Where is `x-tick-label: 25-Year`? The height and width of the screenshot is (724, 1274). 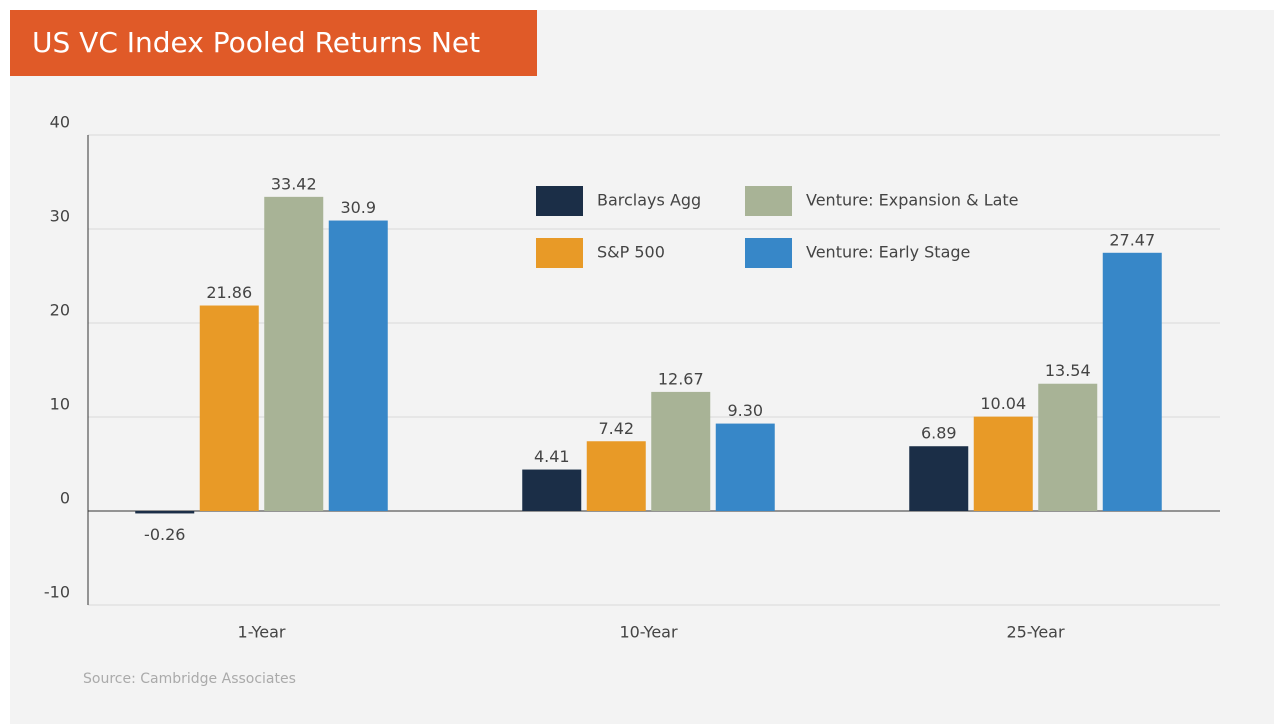 x-tick-label: 25-Year is located at coordinates (1035, 632).